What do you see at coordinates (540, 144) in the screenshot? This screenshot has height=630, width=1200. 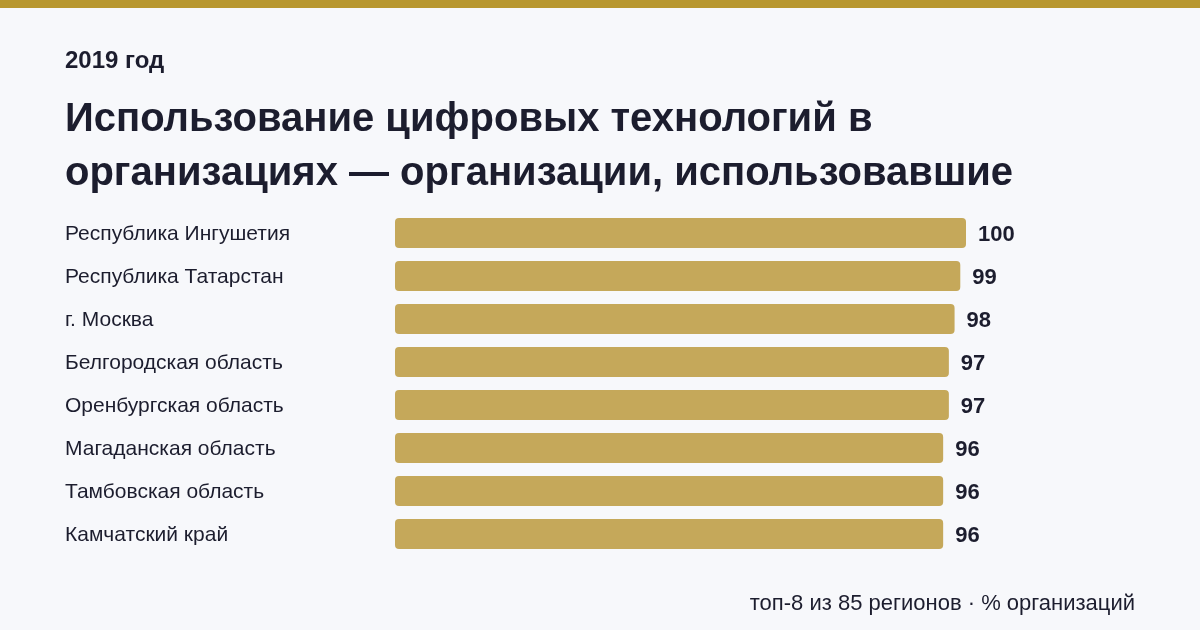 I see `chart-title: Использование цифровых технологий в организациях — организации, использовавшие` at bounding box center [540, 144].